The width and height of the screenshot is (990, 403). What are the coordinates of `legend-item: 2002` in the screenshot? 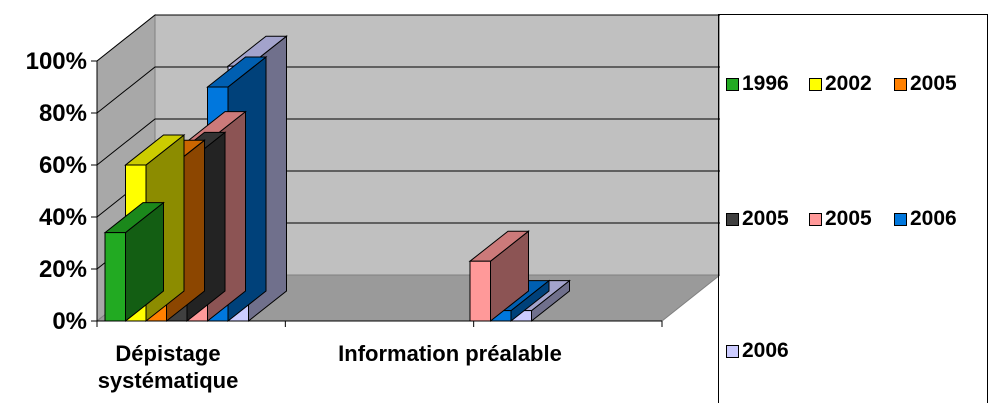 It's located at (840, 84).